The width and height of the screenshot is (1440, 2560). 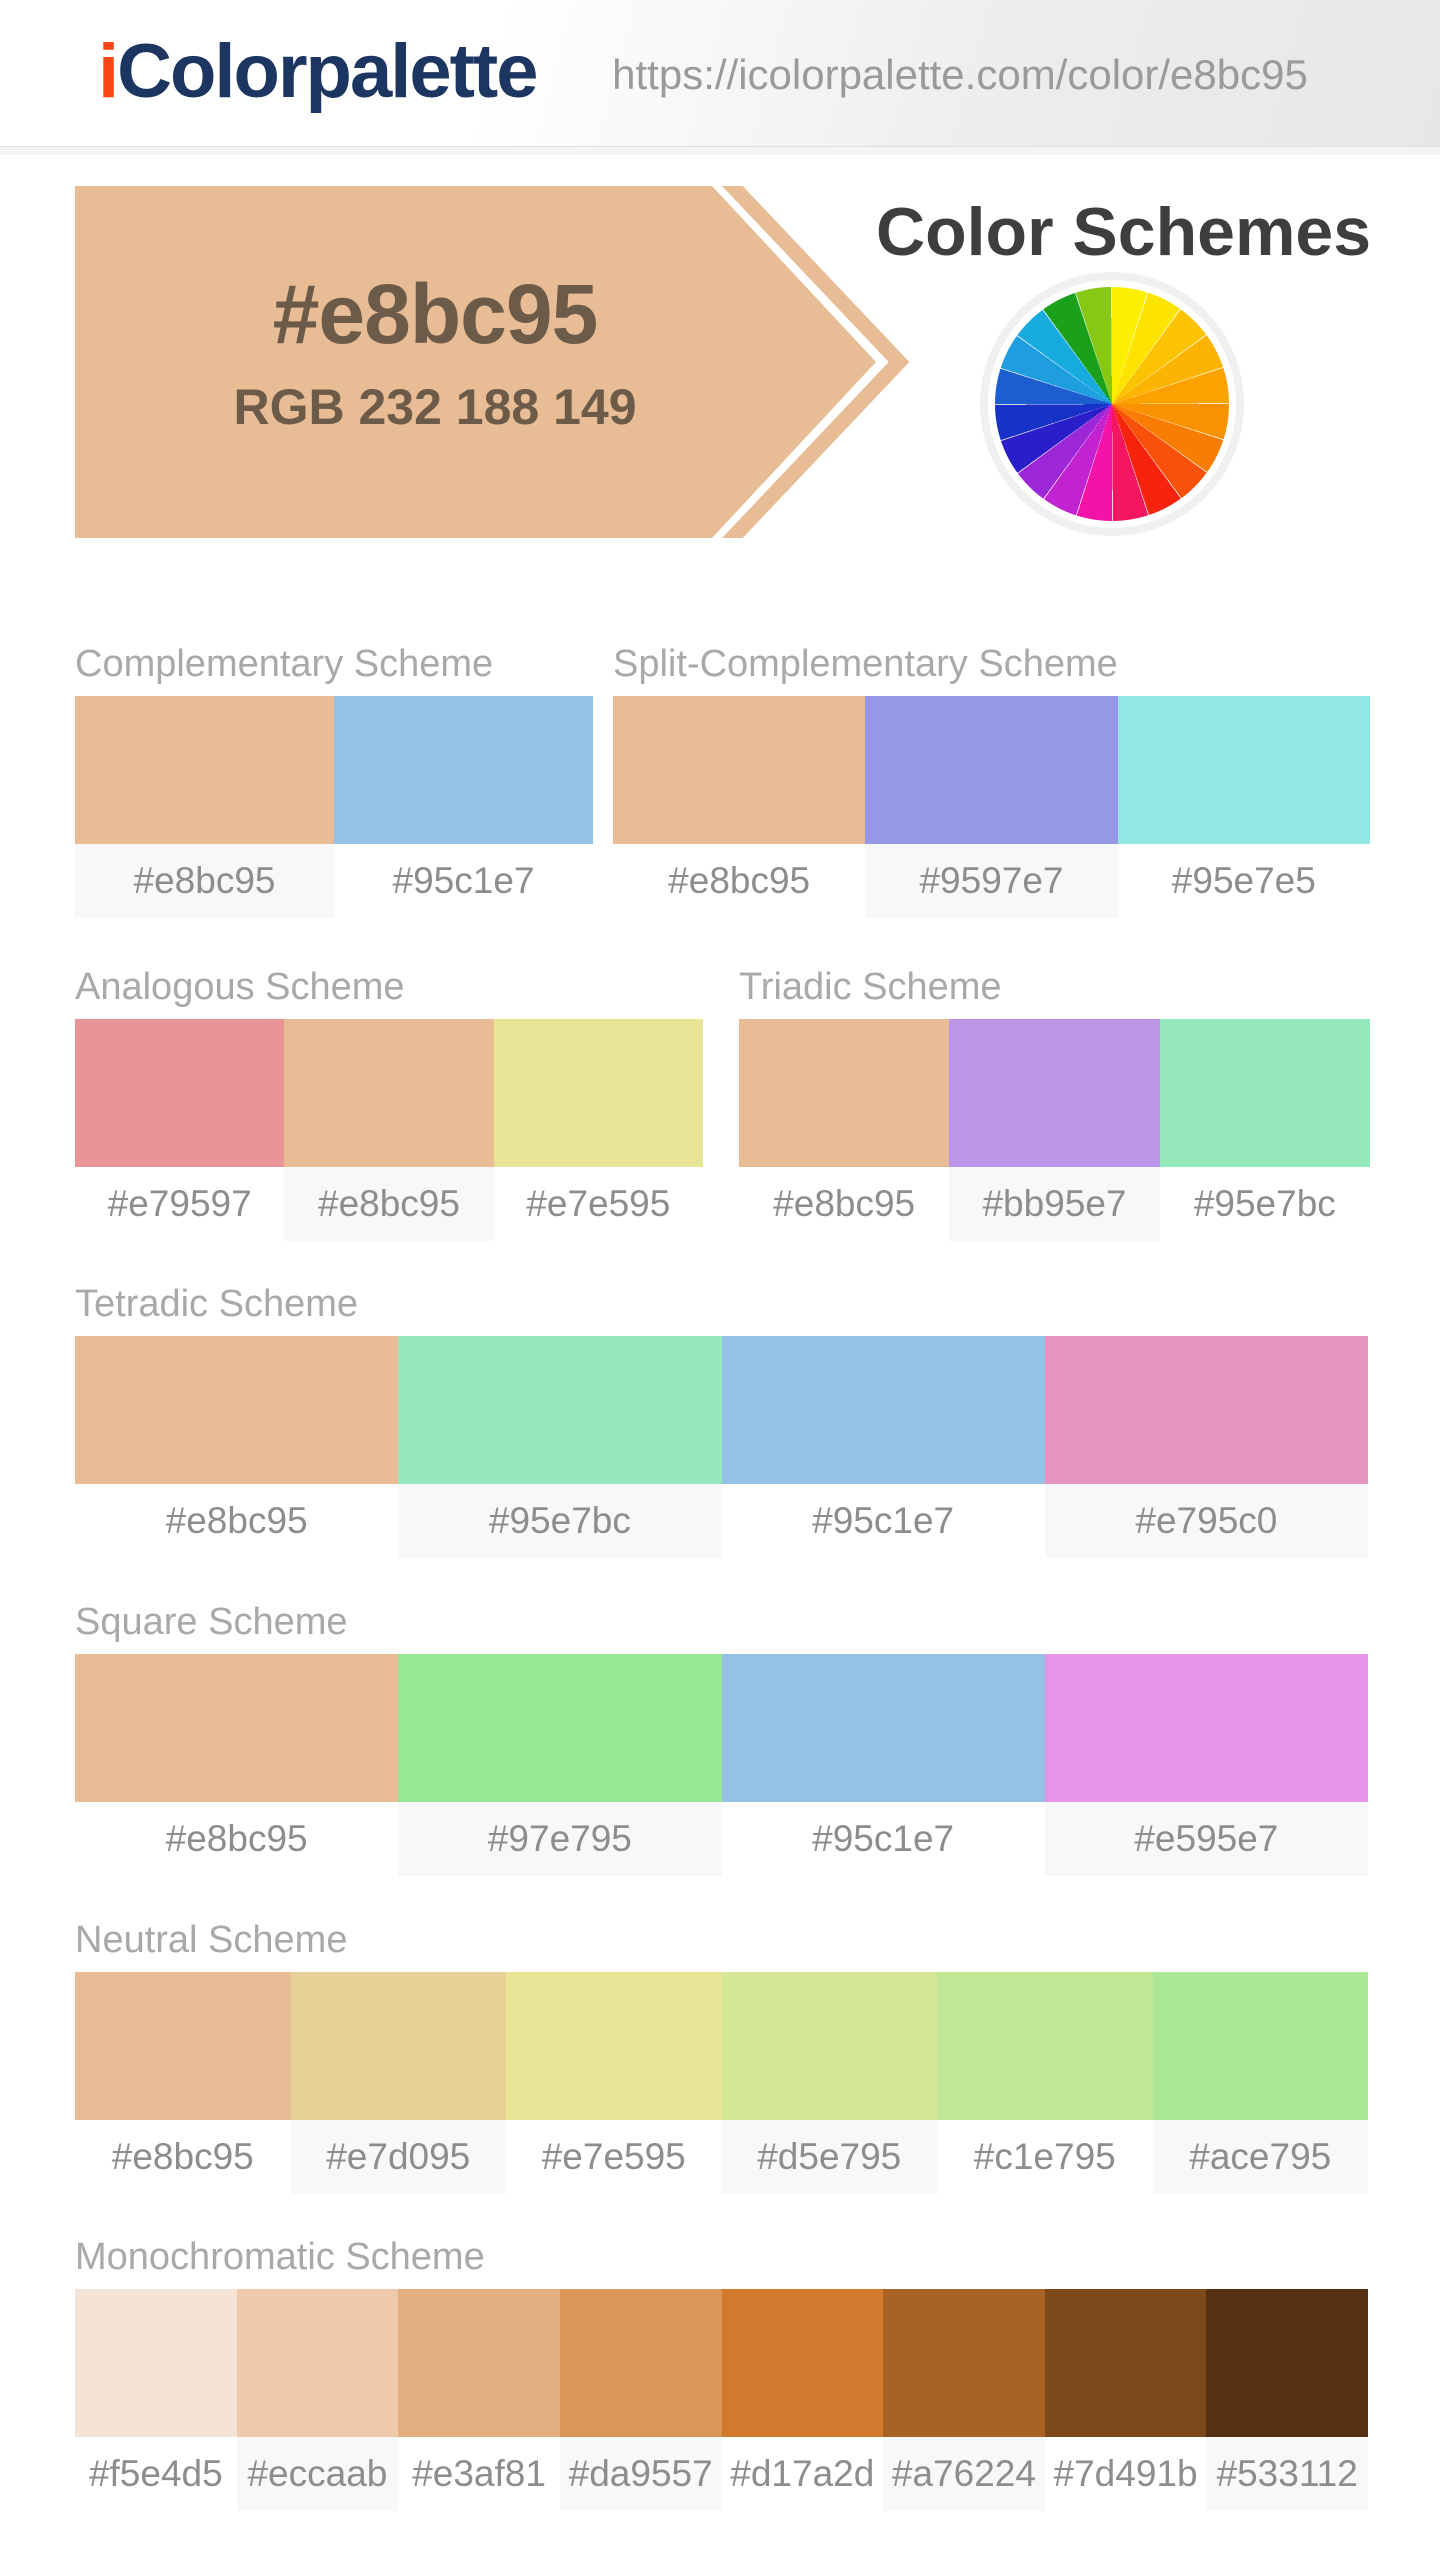 I want to click on page-url: https://icolorpalette.com/color/e8bc95, so click(x=960, y=74).